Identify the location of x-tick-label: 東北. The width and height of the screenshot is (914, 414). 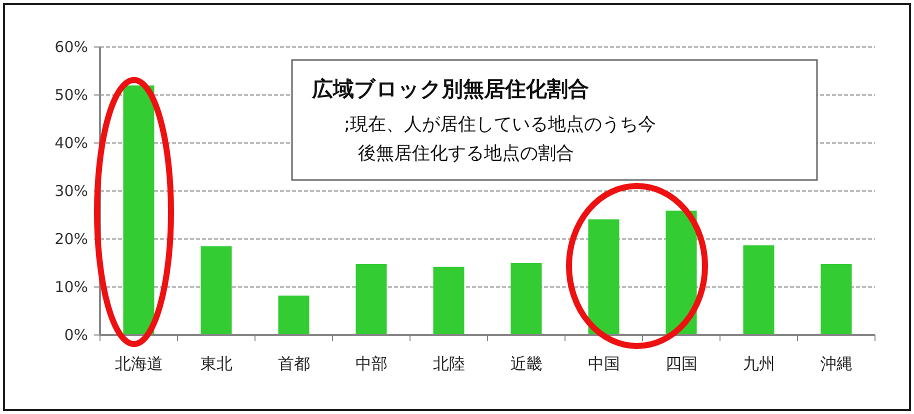
(216, 363).